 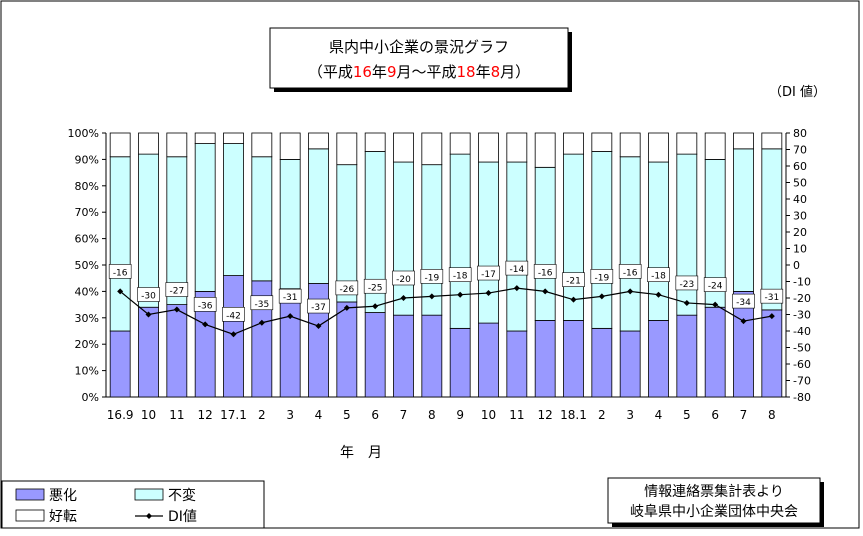 I want to click on di-data-label: -37, so click(x=318, y=308).